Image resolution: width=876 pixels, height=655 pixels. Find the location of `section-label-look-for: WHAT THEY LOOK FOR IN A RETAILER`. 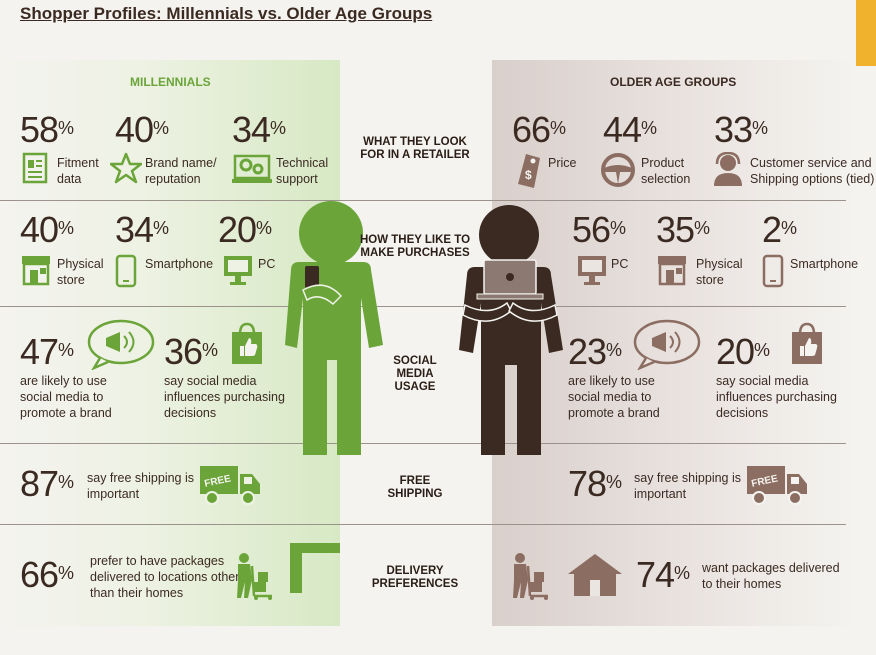

section-label-look-for: WHAT THEY LOOK FOR IN A RETAILER is located at coordinates (415, 148).